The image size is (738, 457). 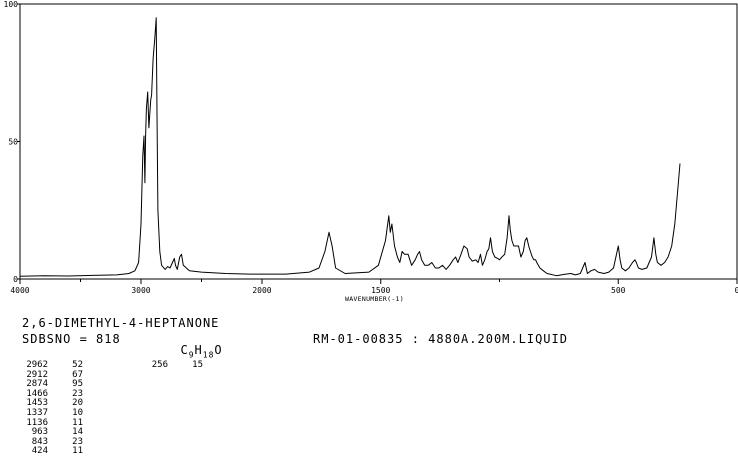 What do you see at coordinates (37, 422) in the screenshot?
I see `peak-wavenumber: 1136` at bounding box center [37, 422].